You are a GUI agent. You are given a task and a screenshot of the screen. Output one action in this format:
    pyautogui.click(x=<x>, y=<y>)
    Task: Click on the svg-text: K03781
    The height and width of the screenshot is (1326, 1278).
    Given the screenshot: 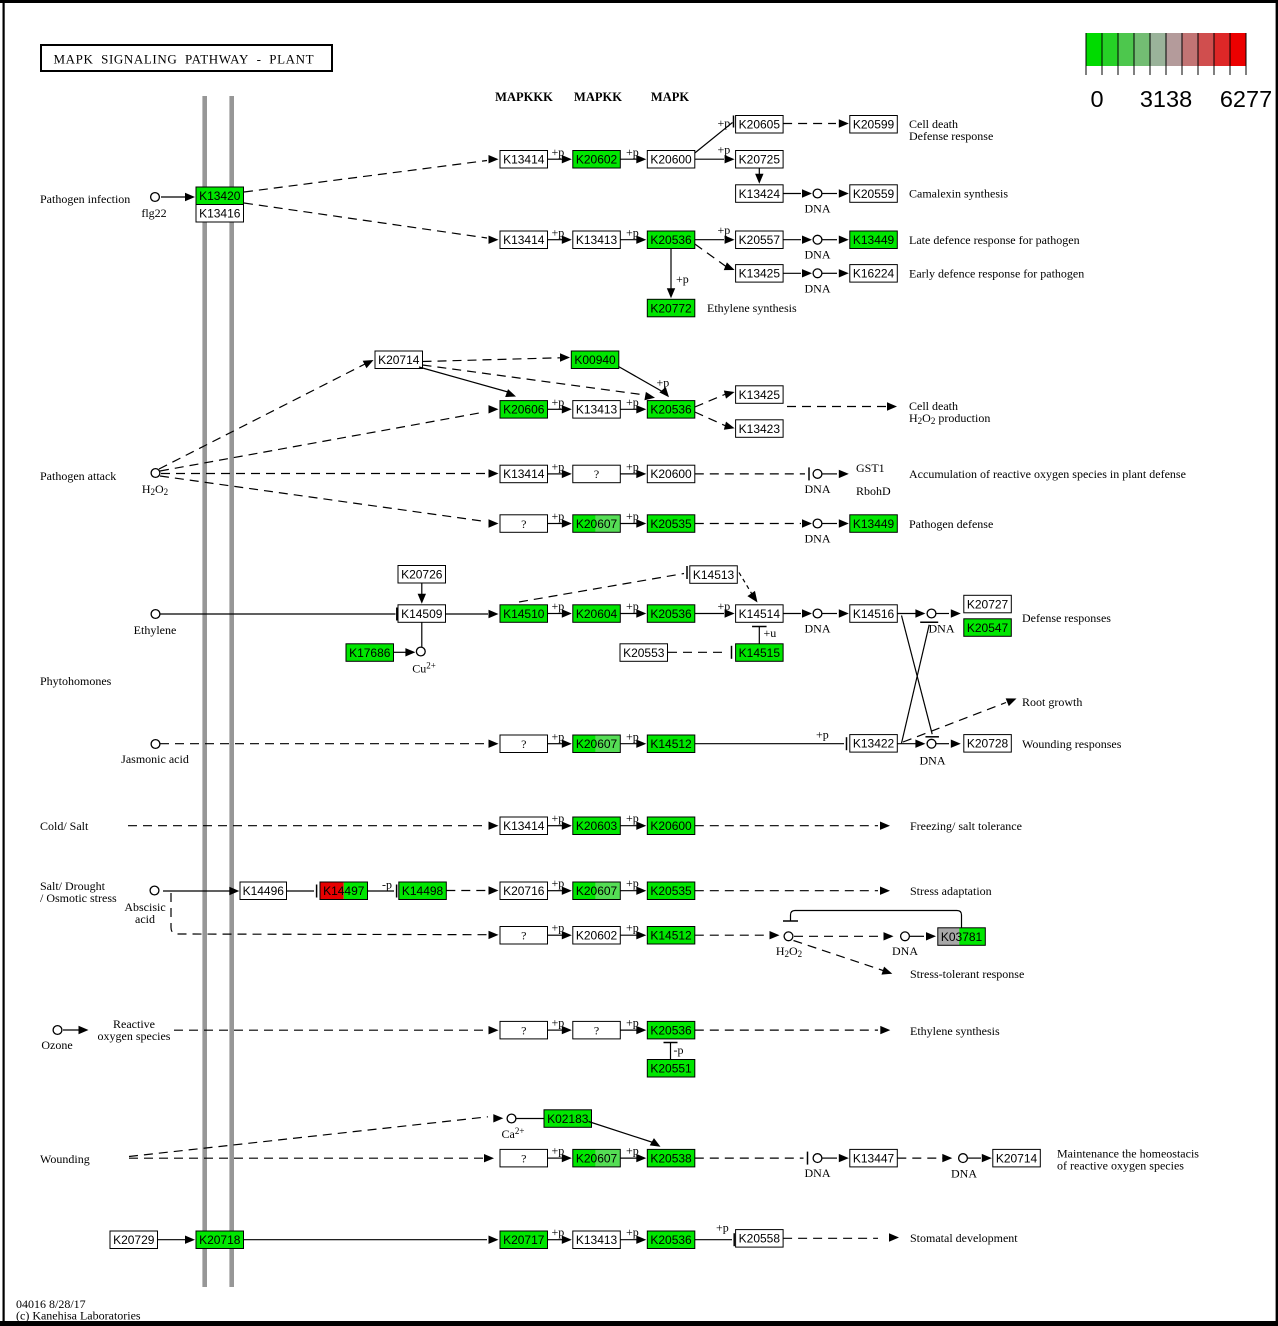 What is the action you would take?
    pyautogui.click(x=962, y=937)
    